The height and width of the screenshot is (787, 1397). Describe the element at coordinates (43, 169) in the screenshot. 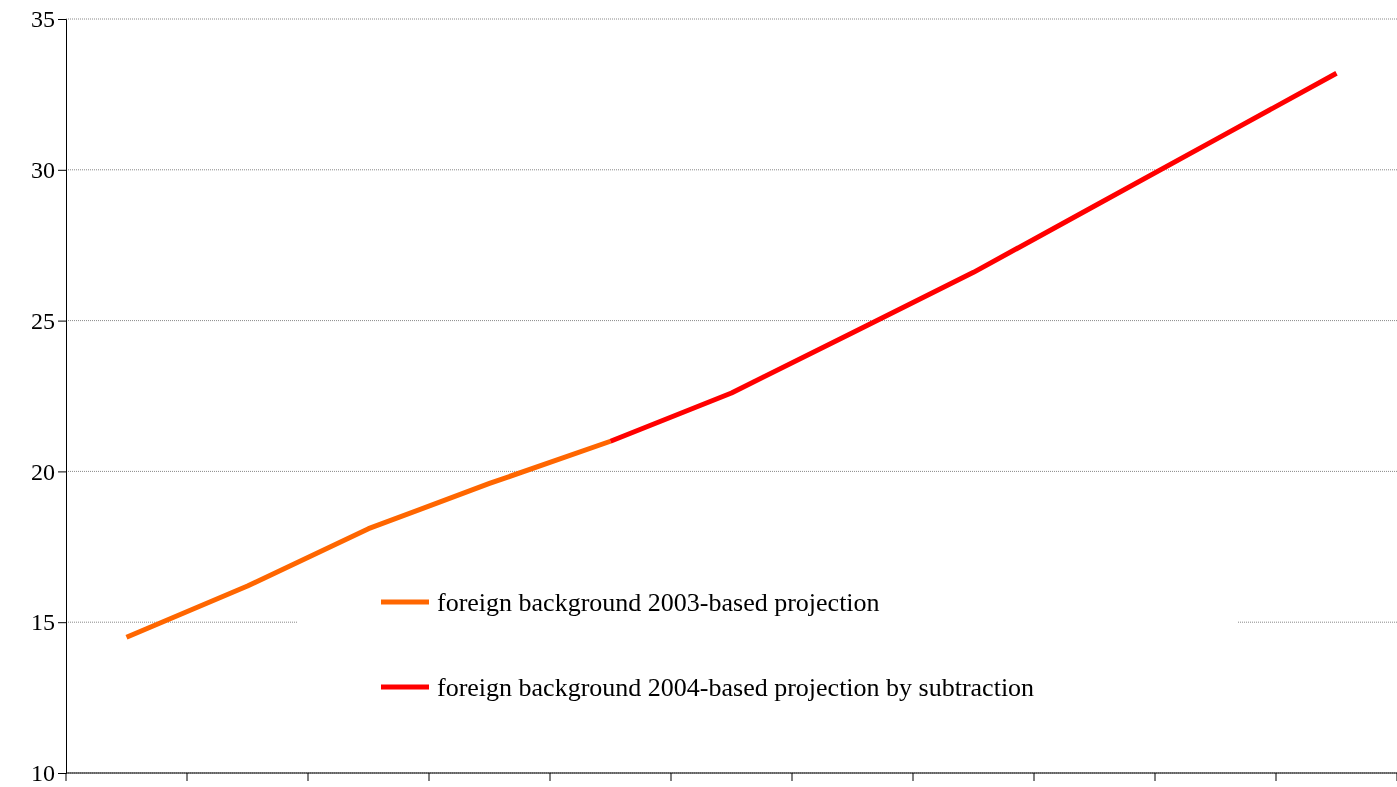

I see `y-tick-label: 30` at that location.